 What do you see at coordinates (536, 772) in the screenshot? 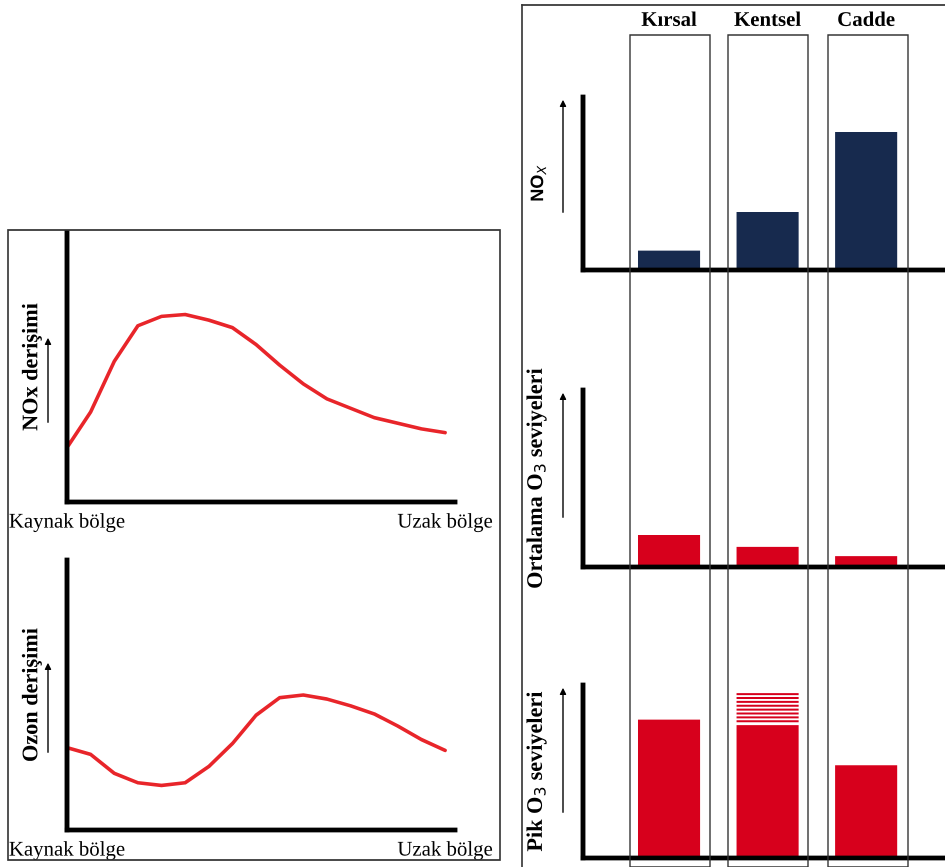
I see `y-axis-title: Pik O$_{3}$ seviyeleri` at bounding box center [536, 772].